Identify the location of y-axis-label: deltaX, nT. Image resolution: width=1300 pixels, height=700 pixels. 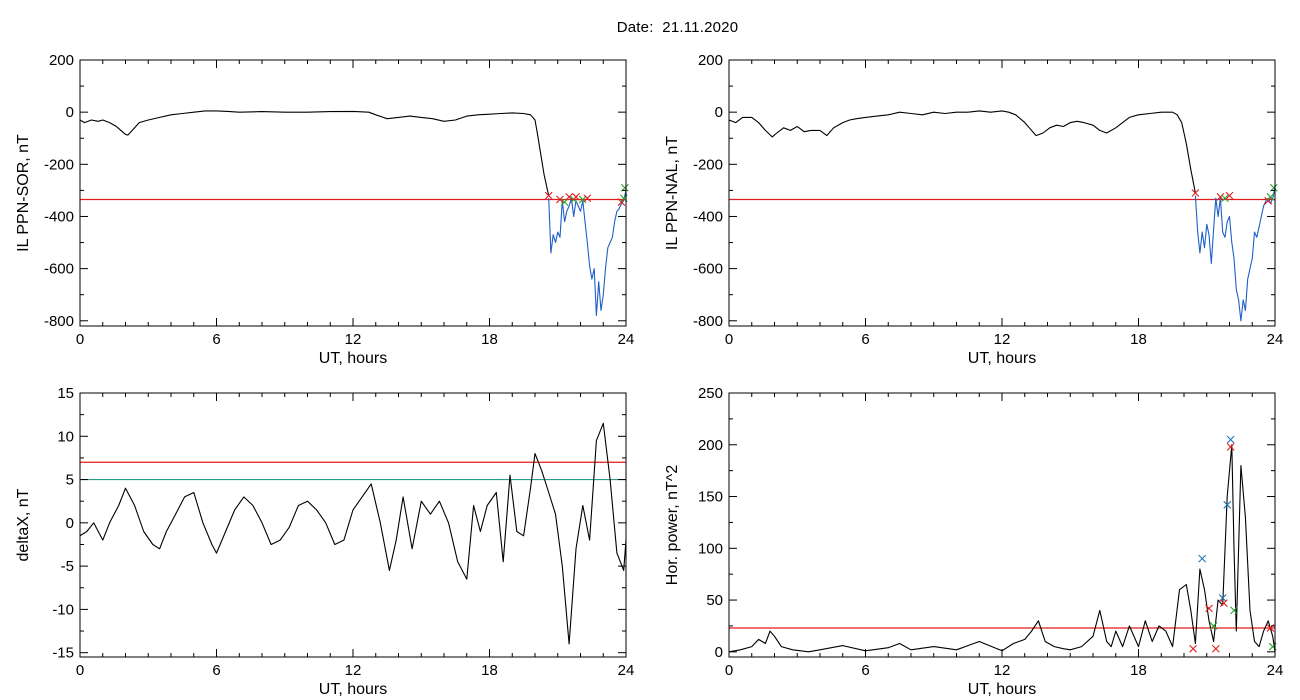
(23, 524).